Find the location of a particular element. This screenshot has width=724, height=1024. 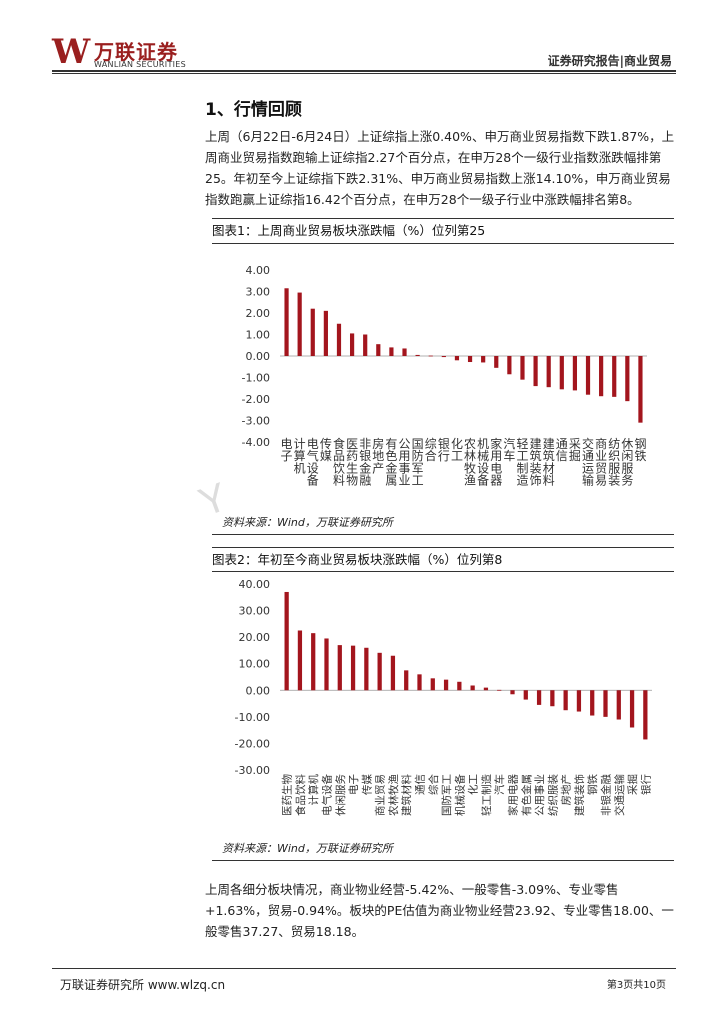

y-tick-label: 4.00 is located at coordinates (258, 270).